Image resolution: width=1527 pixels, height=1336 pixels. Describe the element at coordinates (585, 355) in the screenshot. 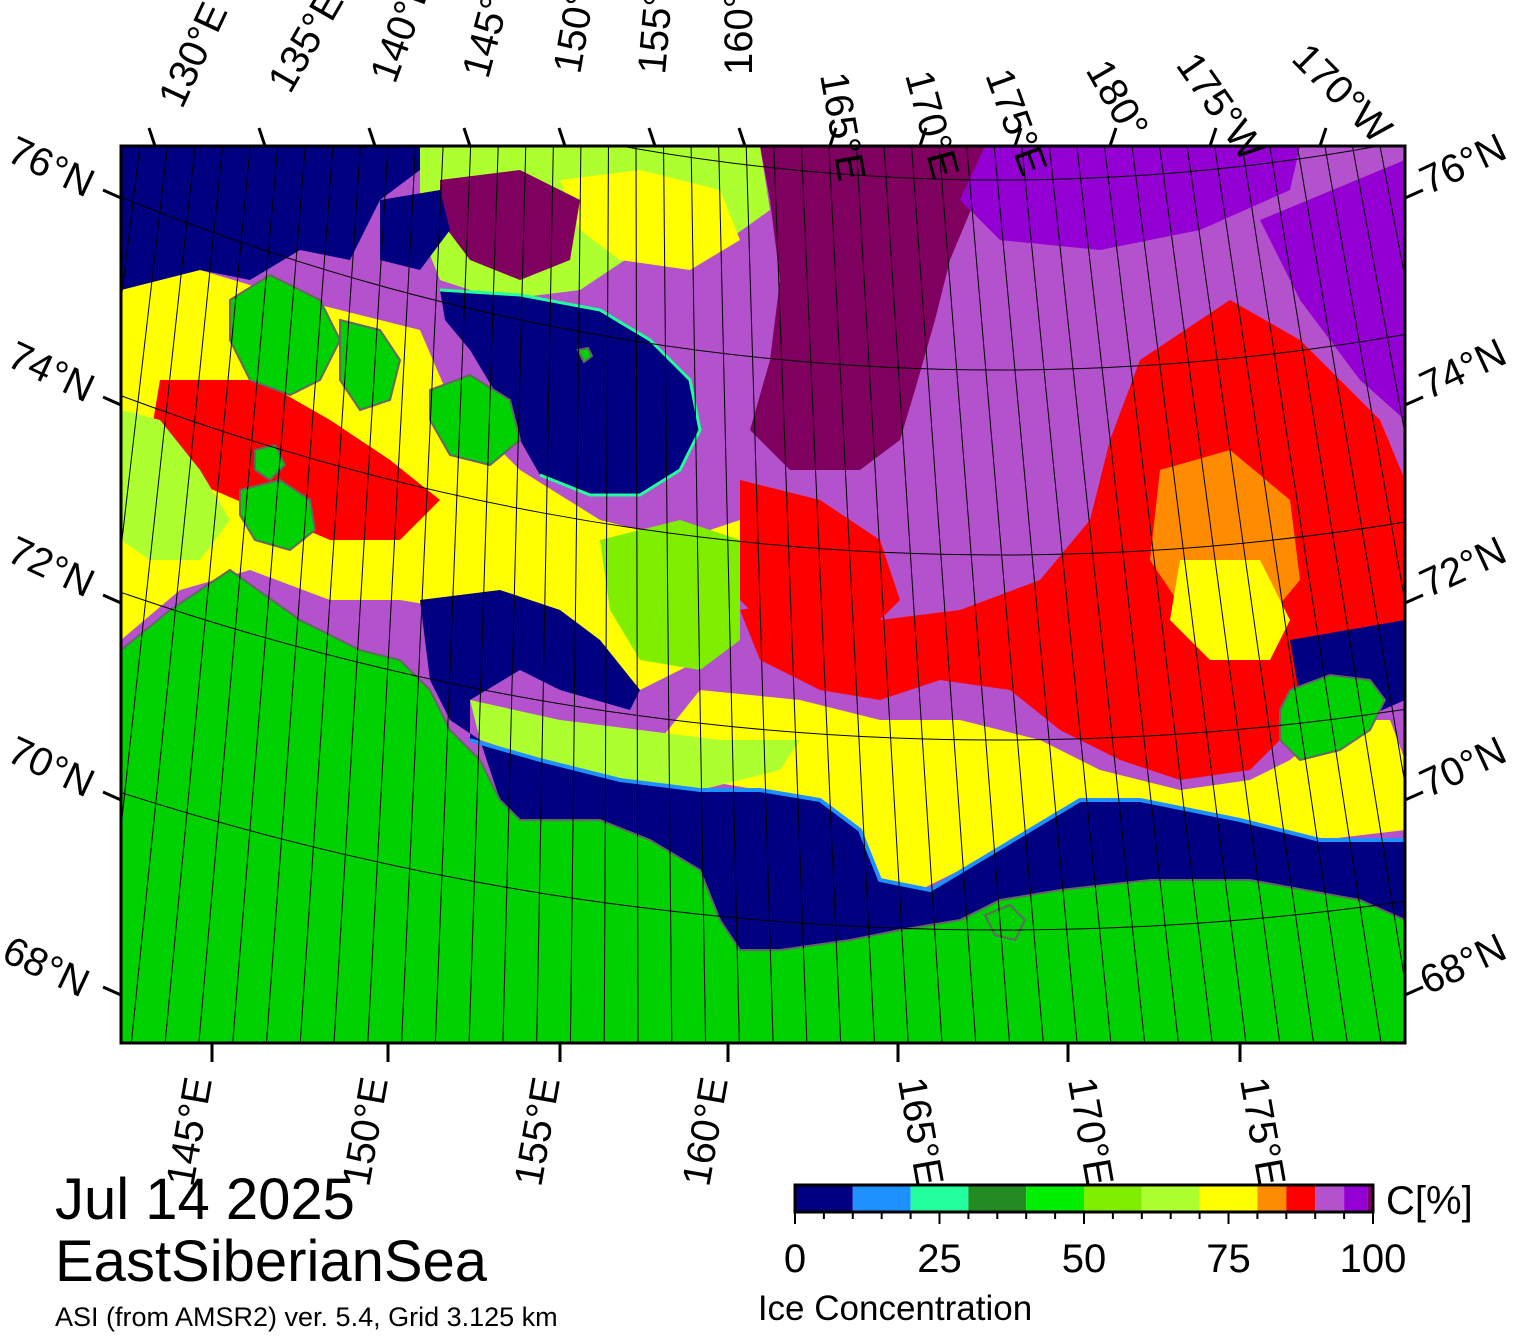

I see `bennett-island` at that location.